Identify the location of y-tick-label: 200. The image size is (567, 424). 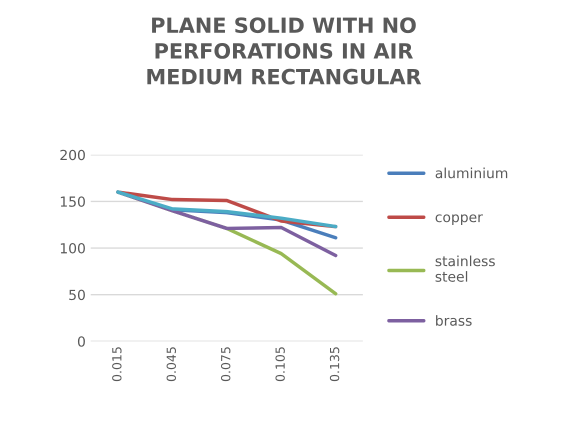
(72, 155).